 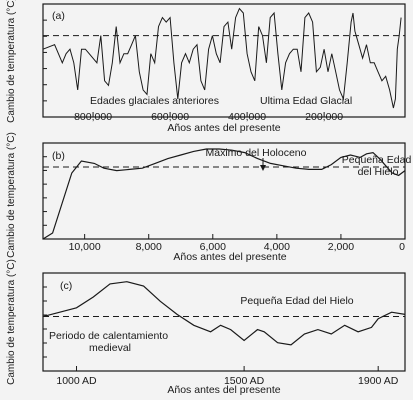 What do you see at coordinates (223, 128) in the screenshot?
I see `panel-a-xlabel: Años antes del presente` at bounding box center [223, 128].